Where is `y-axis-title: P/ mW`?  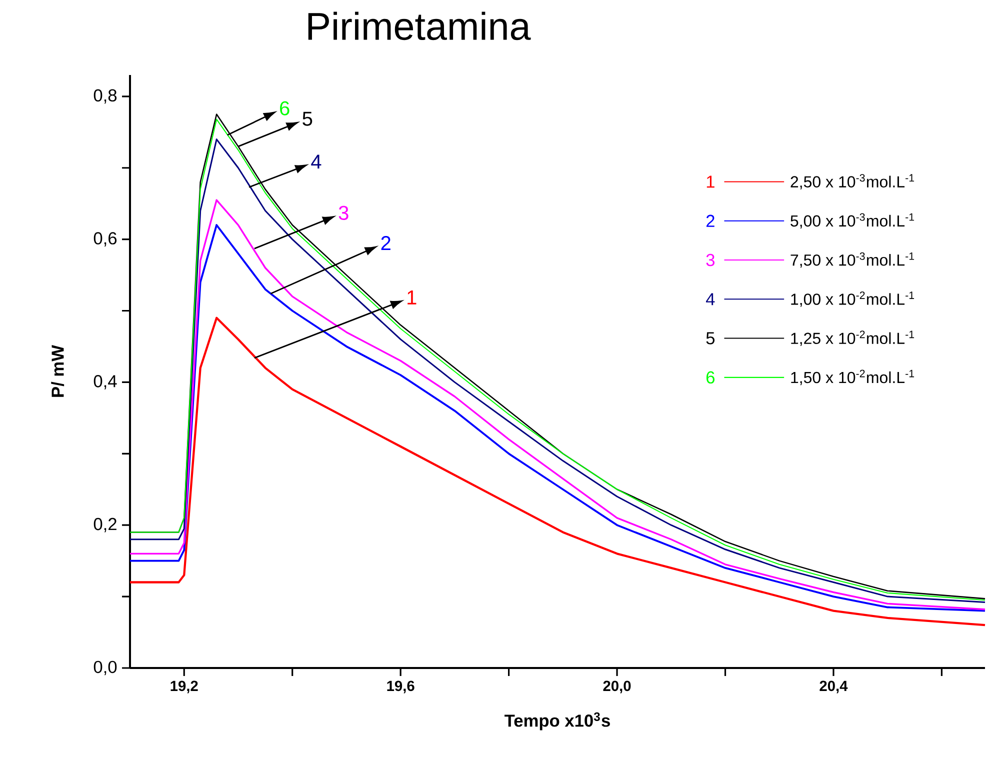
y-axis-title: P/ mW is located at coordinates (57, 371).